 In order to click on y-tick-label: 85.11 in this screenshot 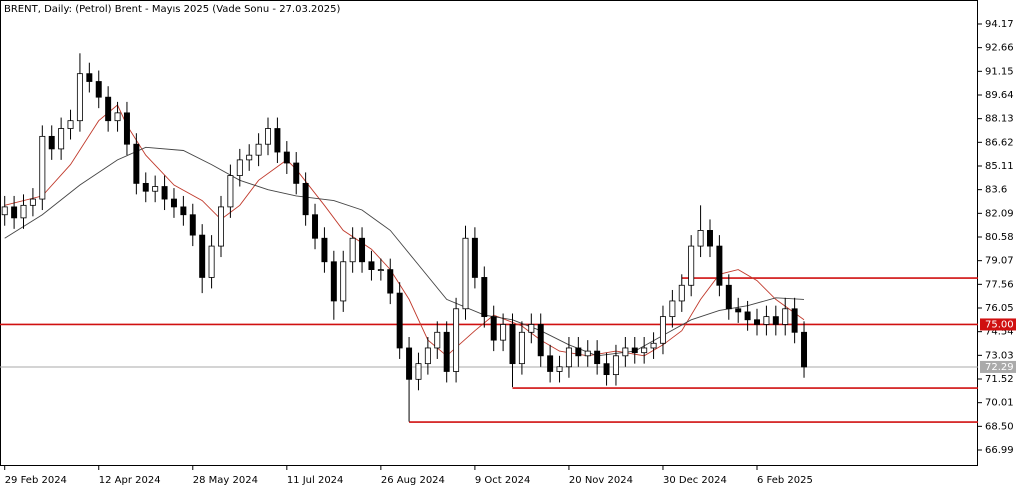, I will do `click(999, 166)`.